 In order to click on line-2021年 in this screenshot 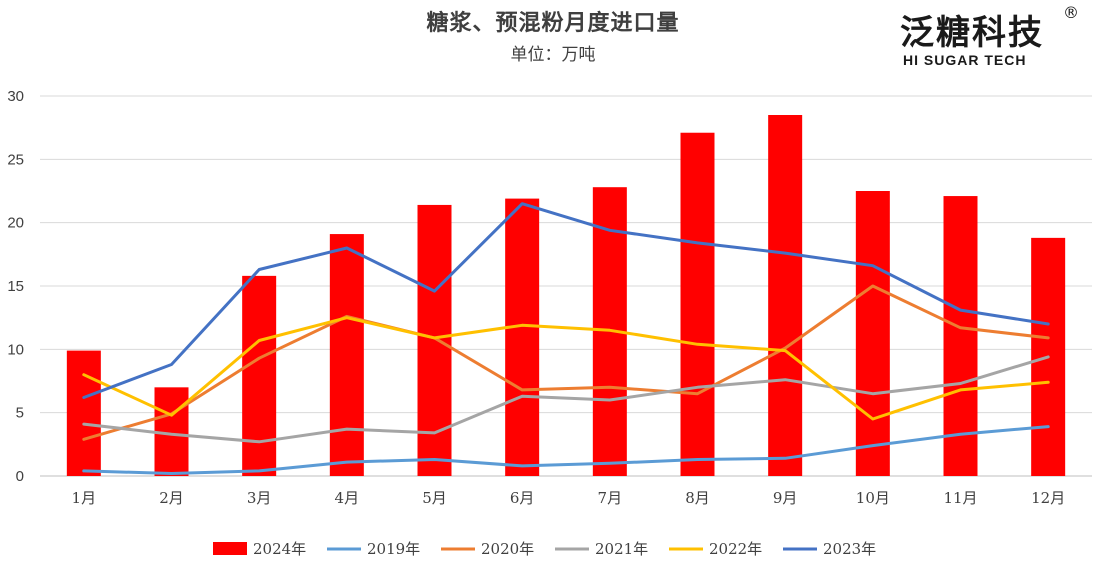, I will do `click(566, 399)`.